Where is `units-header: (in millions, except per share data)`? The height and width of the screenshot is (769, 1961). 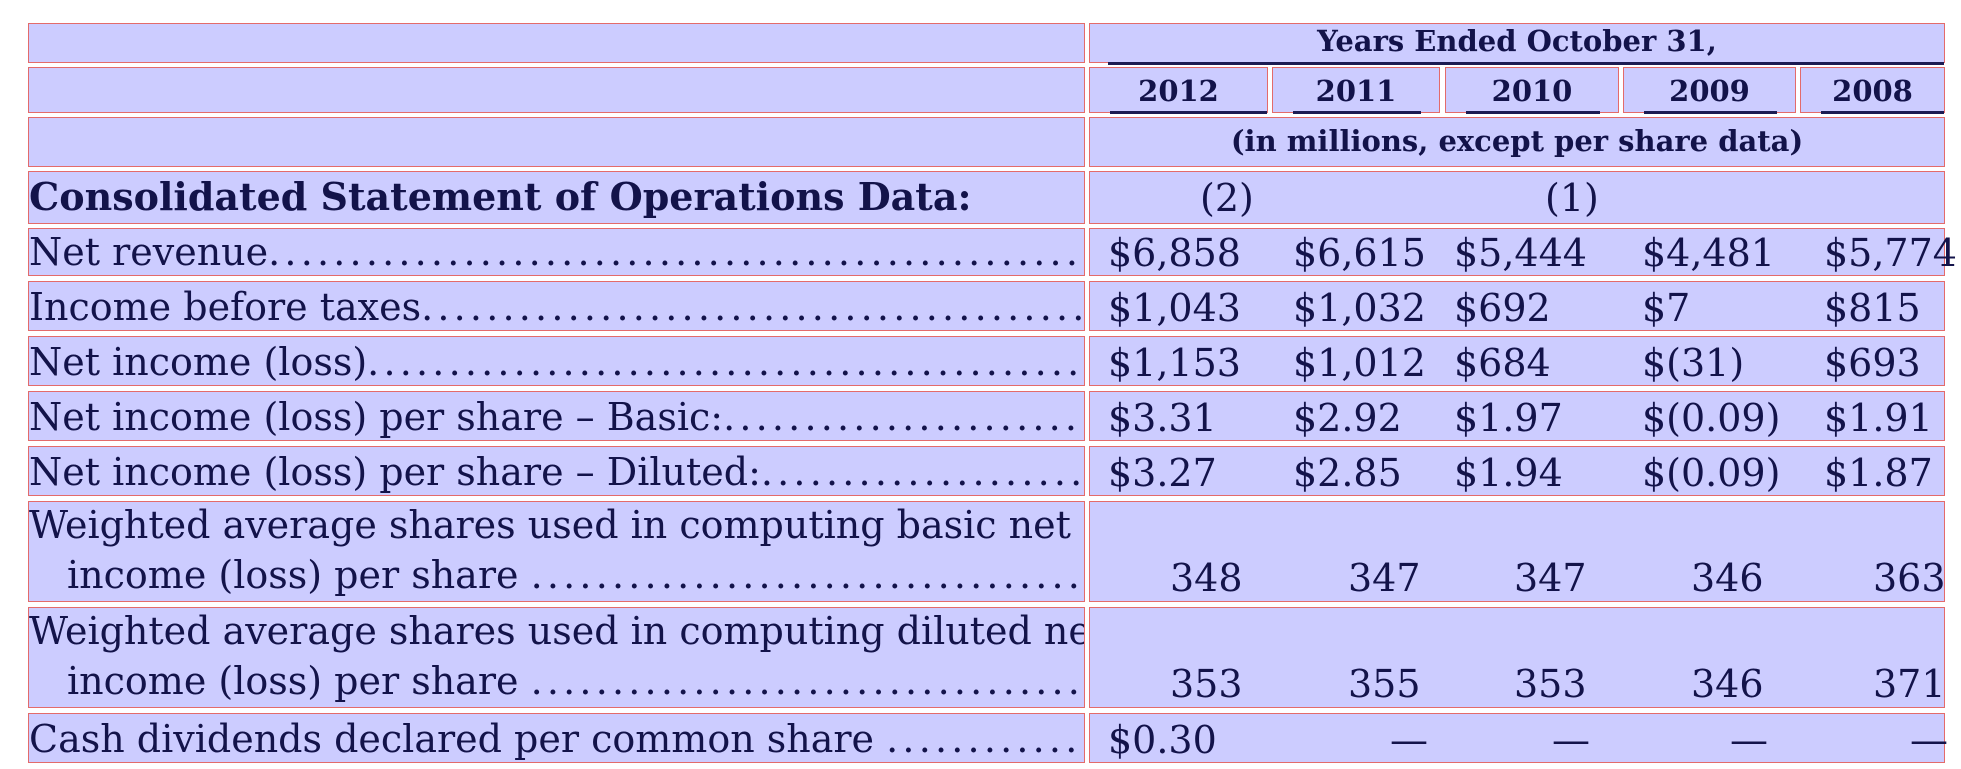
units-header: (in millions, except per share data) is located at coordinates (1517, 141).